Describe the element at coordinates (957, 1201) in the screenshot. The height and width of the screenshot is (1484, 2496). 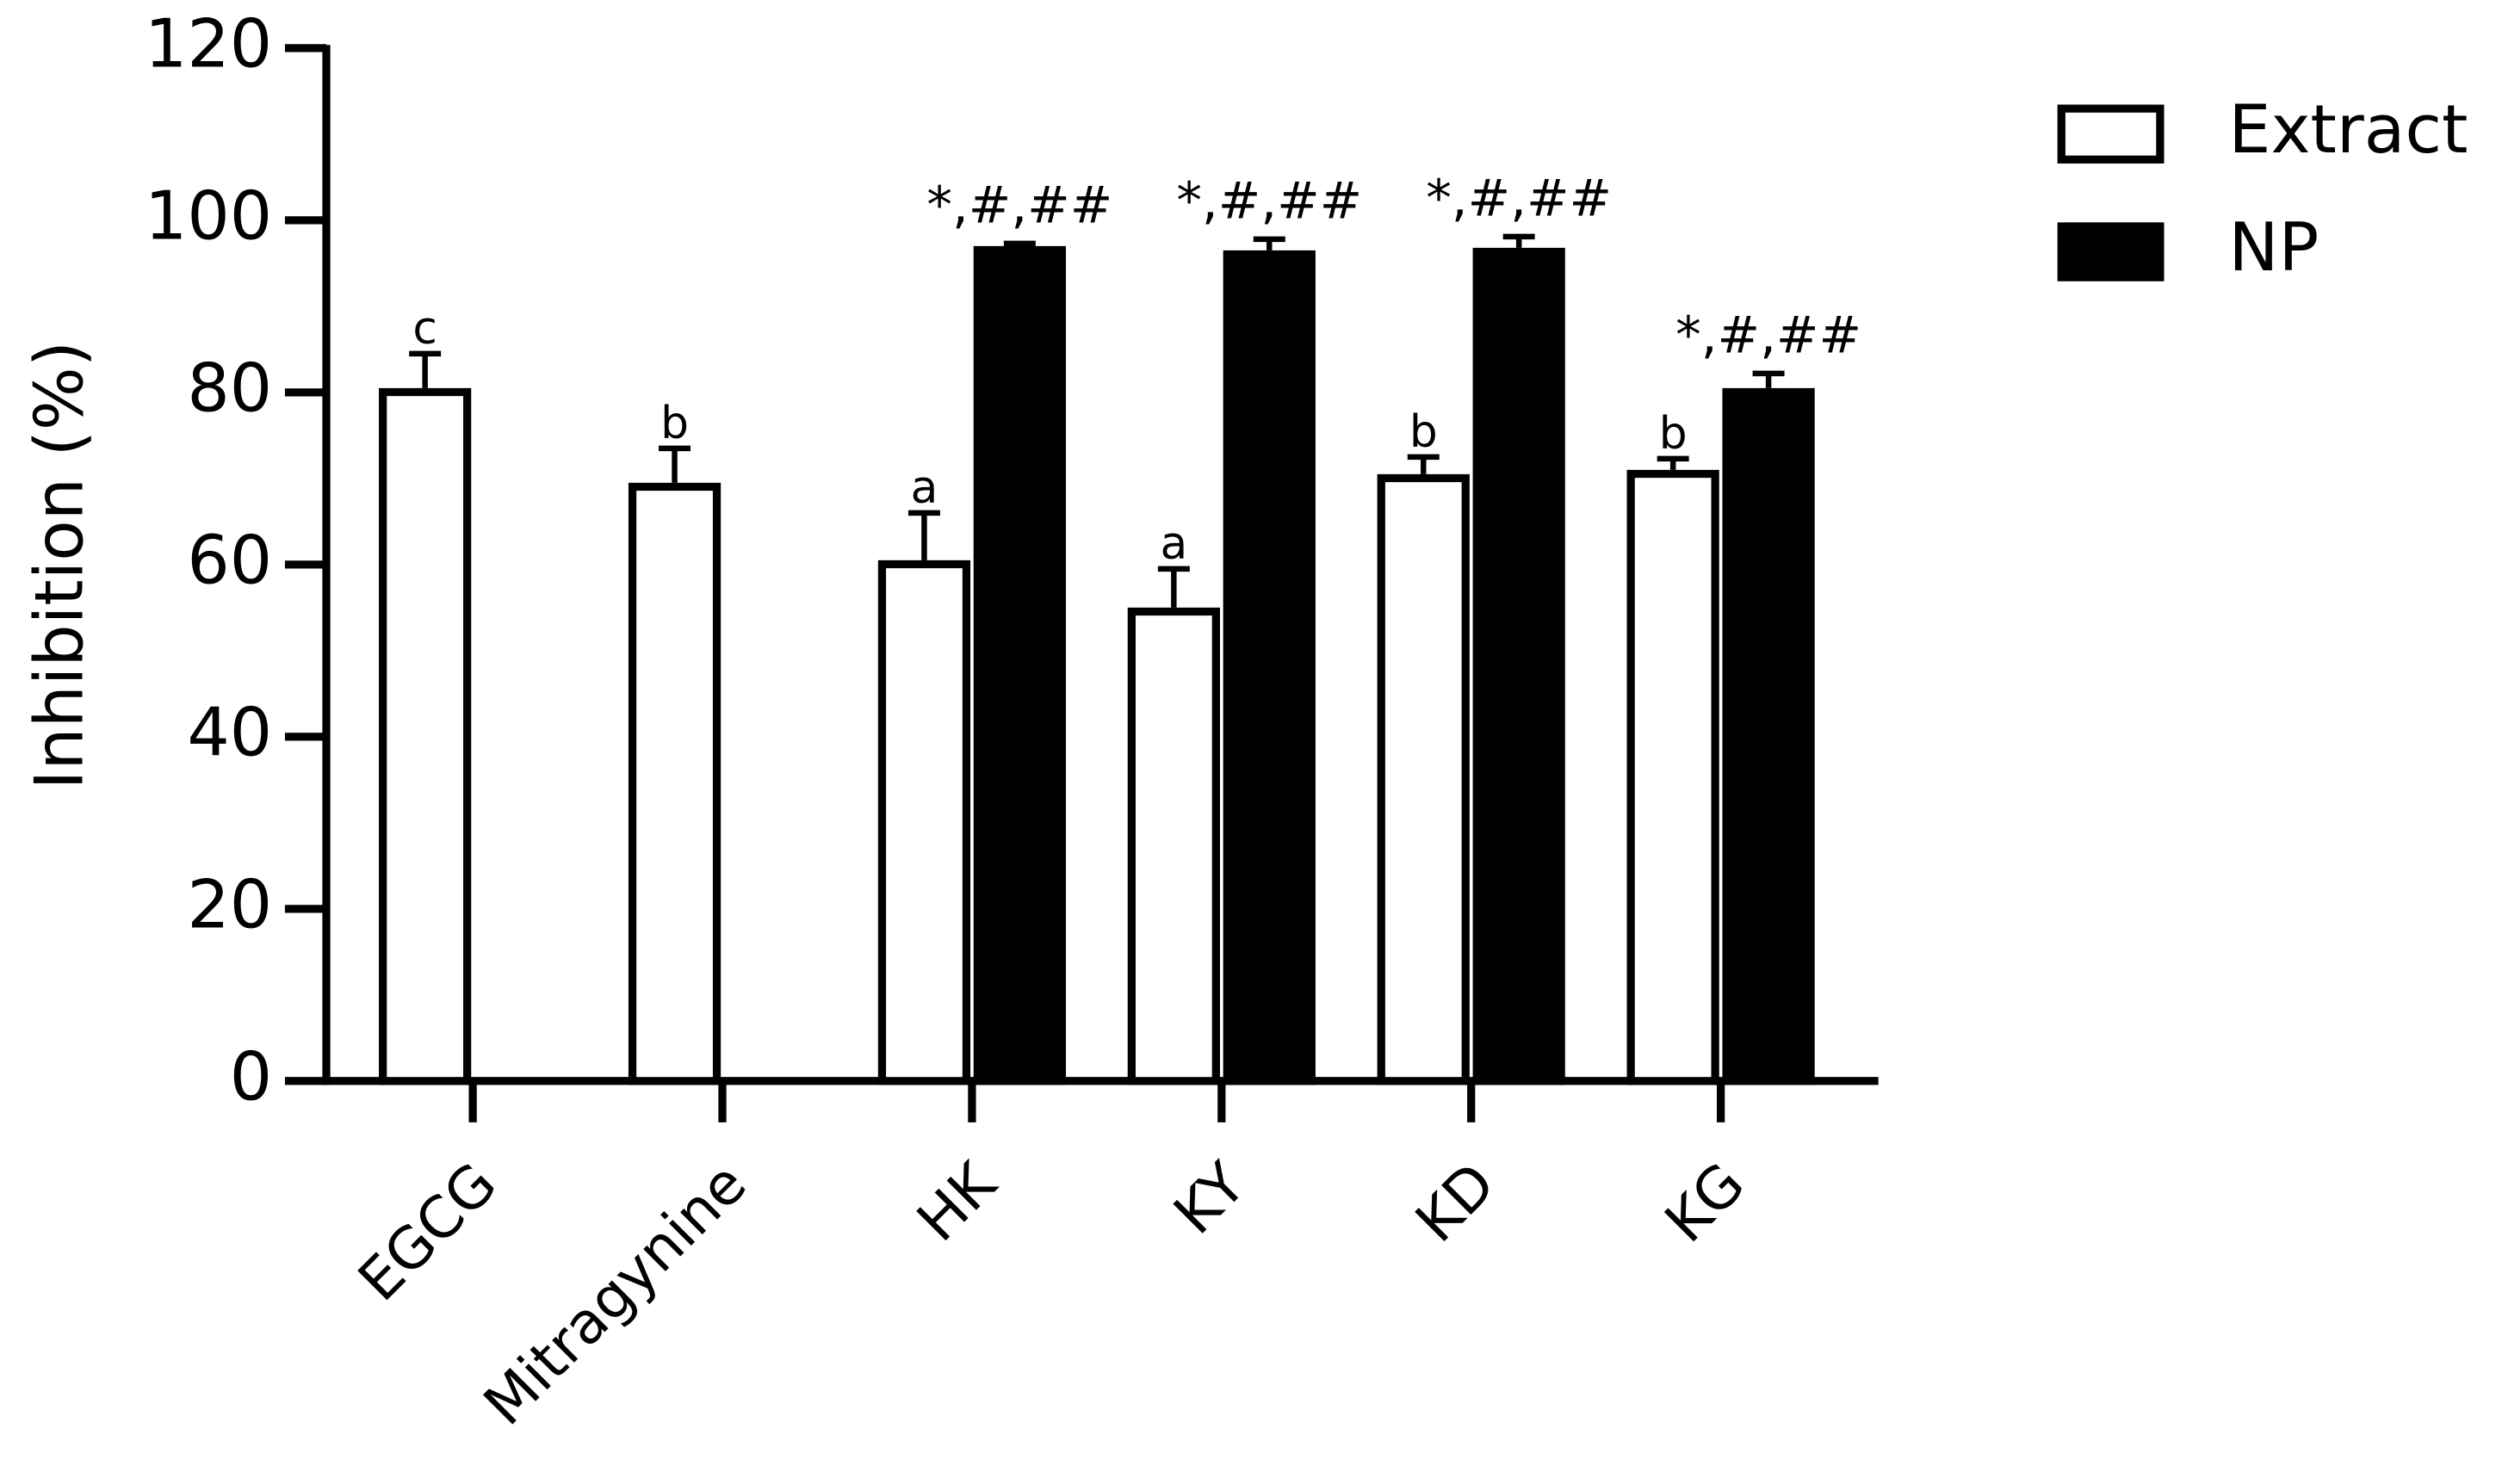
I see `x-tick-label: HK` at that location.